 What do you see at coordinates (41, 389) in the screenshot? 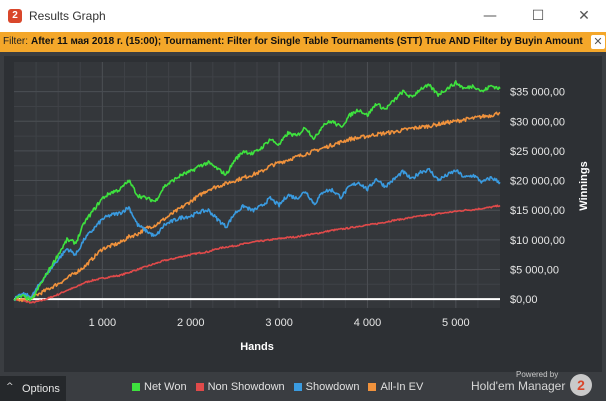
I see `options-label: Options` at bounding box center [41, 389].